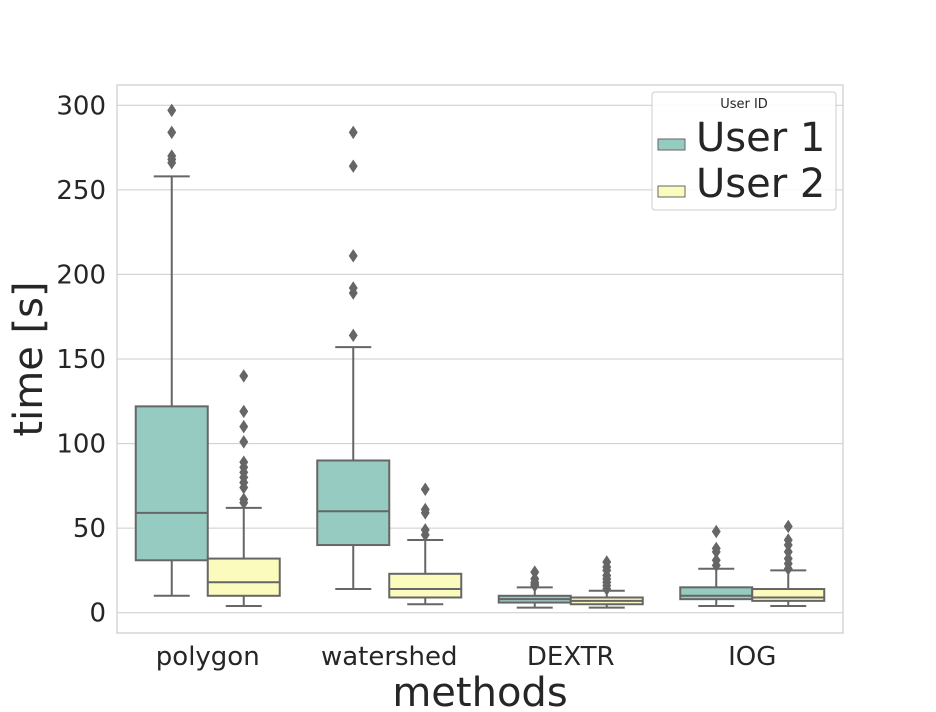 This screenshot has width=936, height=712. What do you see at coordinates (571, 657) in the screenshot?
I see `x-tick-label-dextr: DEXTR` at bounding box center [571, 657].